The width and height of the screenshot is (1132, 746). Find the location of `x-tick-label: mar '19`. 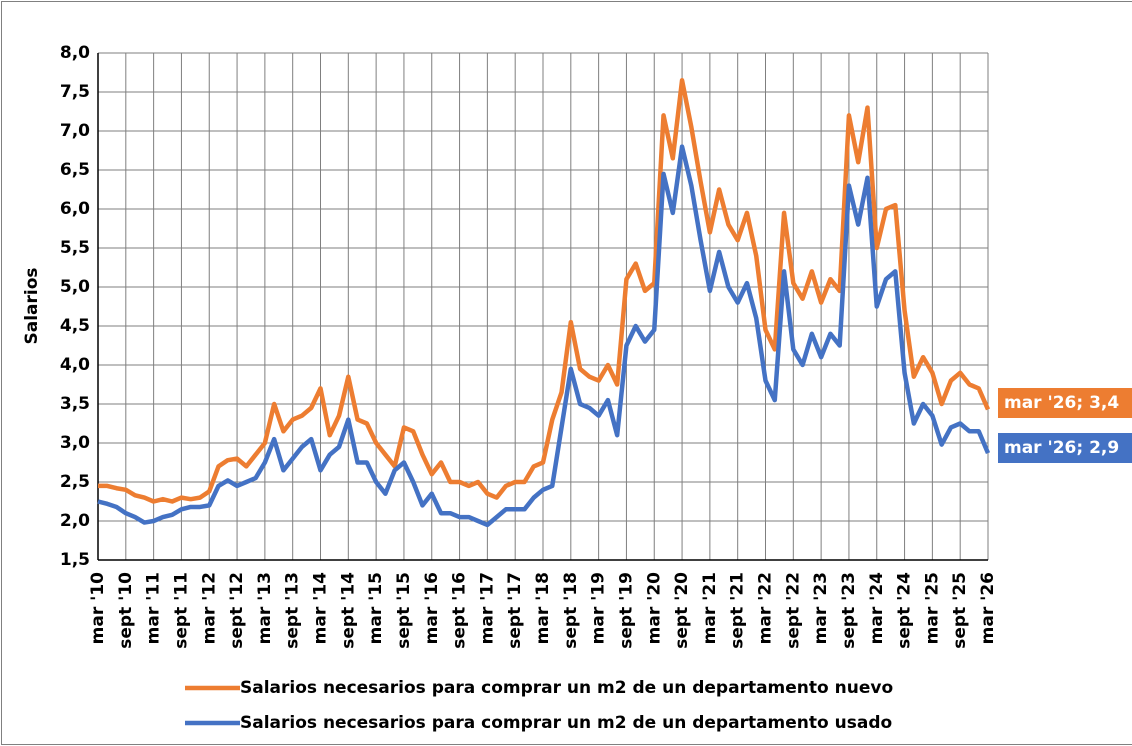

x-tick-label: mar '19 is located at coordinates (599, 608).